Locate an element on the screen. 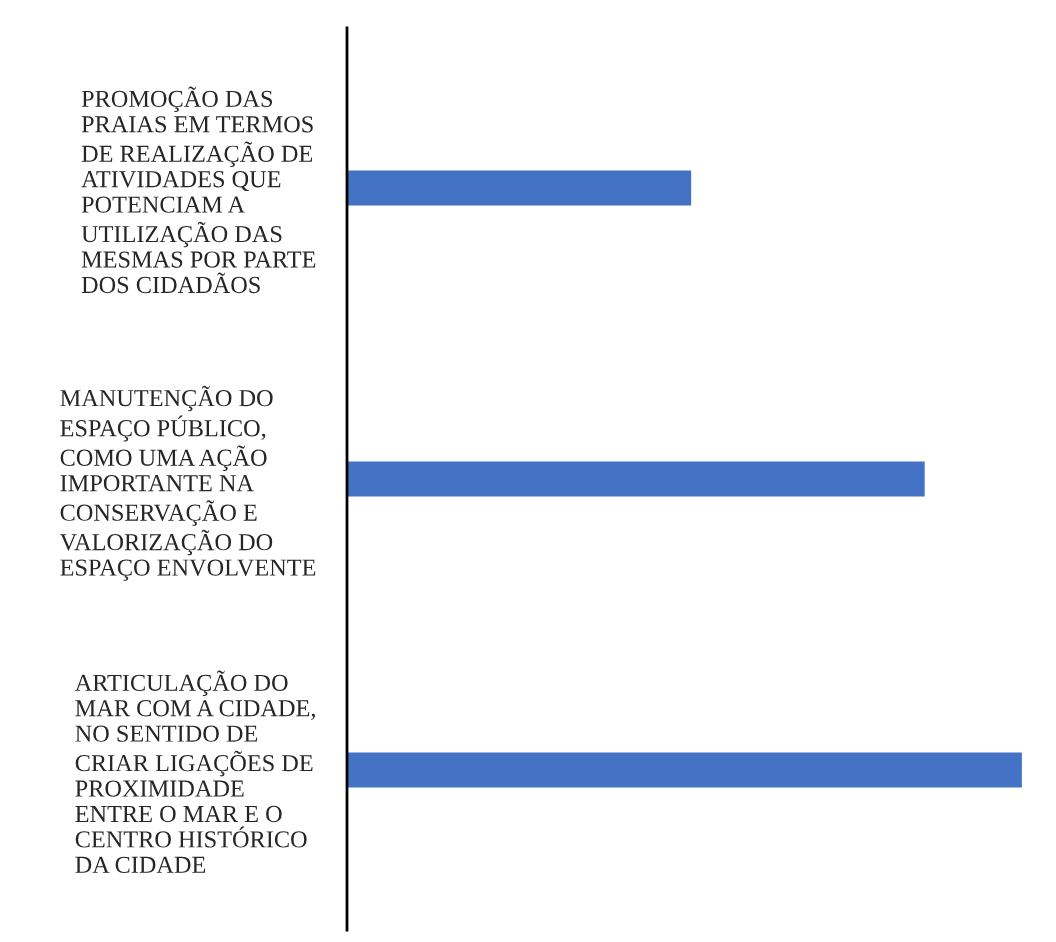  y-tick-label: ARTICULAÇÃO DO MAR COM A CIDADE, NO SENTIDO DE CRIAR LIGAÇÕES DE PROXIMIDADE ENTRE O MAR E O CENTRO HISTÓRICO DA CIDADE is located at coordinates (194, 772).